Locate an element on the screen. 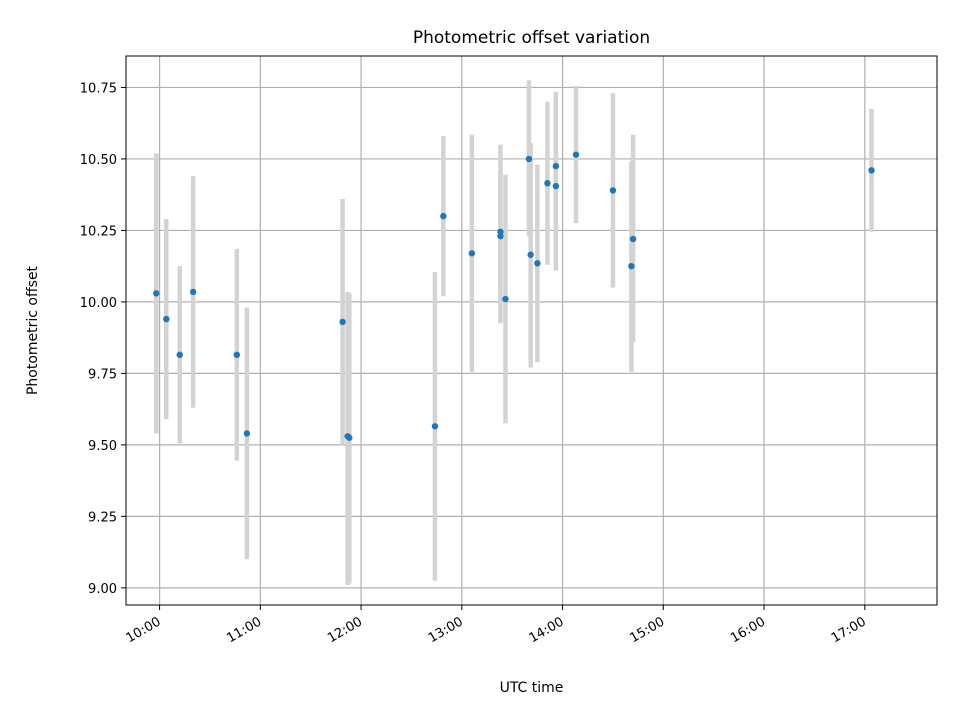  y-tick-label: 9.00 is located at coordinates (102, 589).